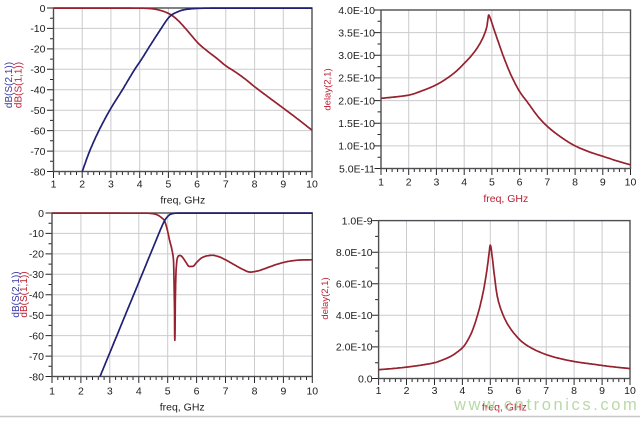  I want to click on svg-text: 1.0E-9, so click(357, 221).